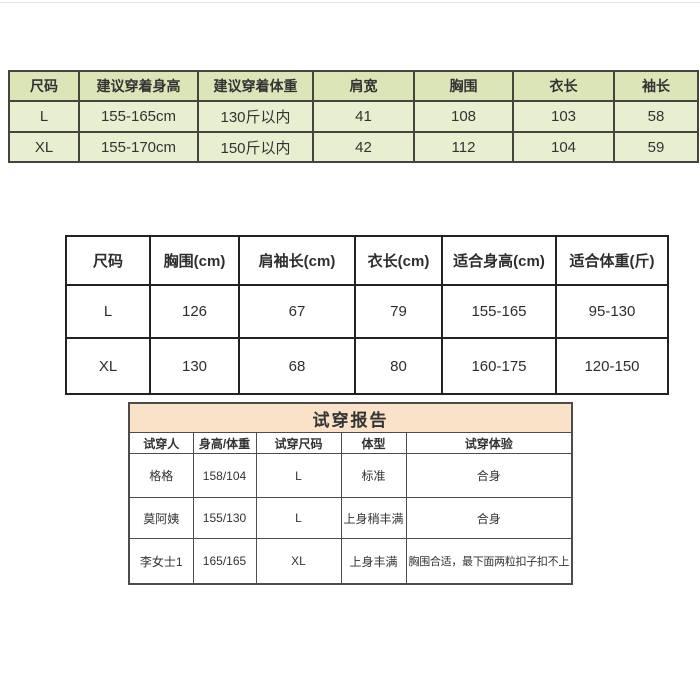 This screenshot has width=700, height=700. What do you see at coordinates (363, 147) in the screenshot?
I see `table-cell: 42` at bounding box center [363, 147].